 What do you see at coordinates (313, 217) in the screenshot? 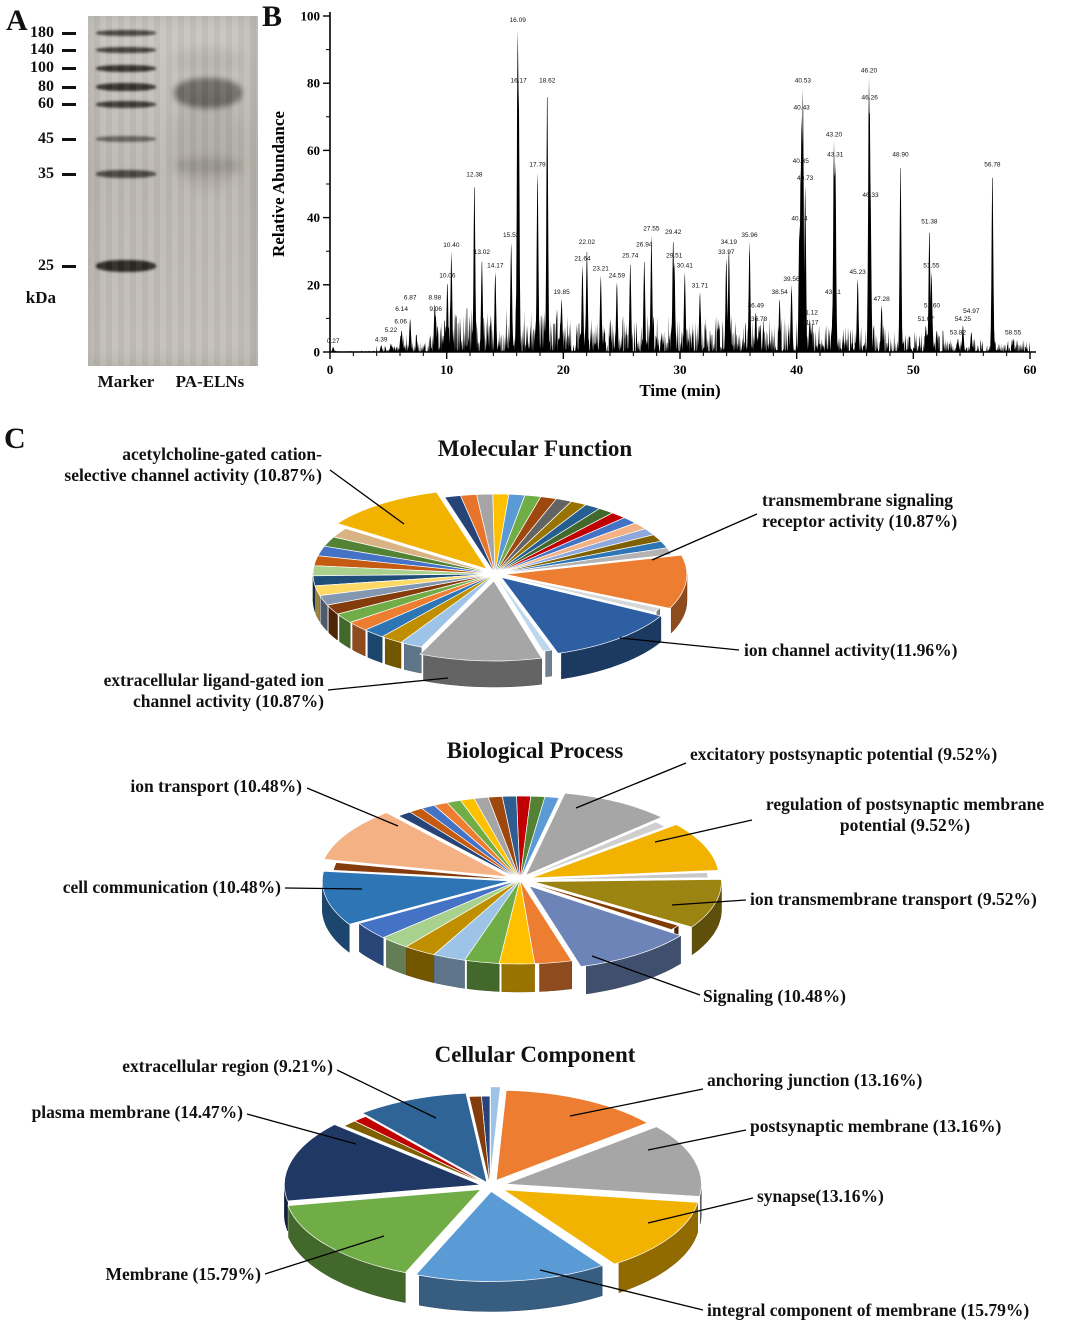
I see `y-tick-label: 40` at bounding box center [313, 217].